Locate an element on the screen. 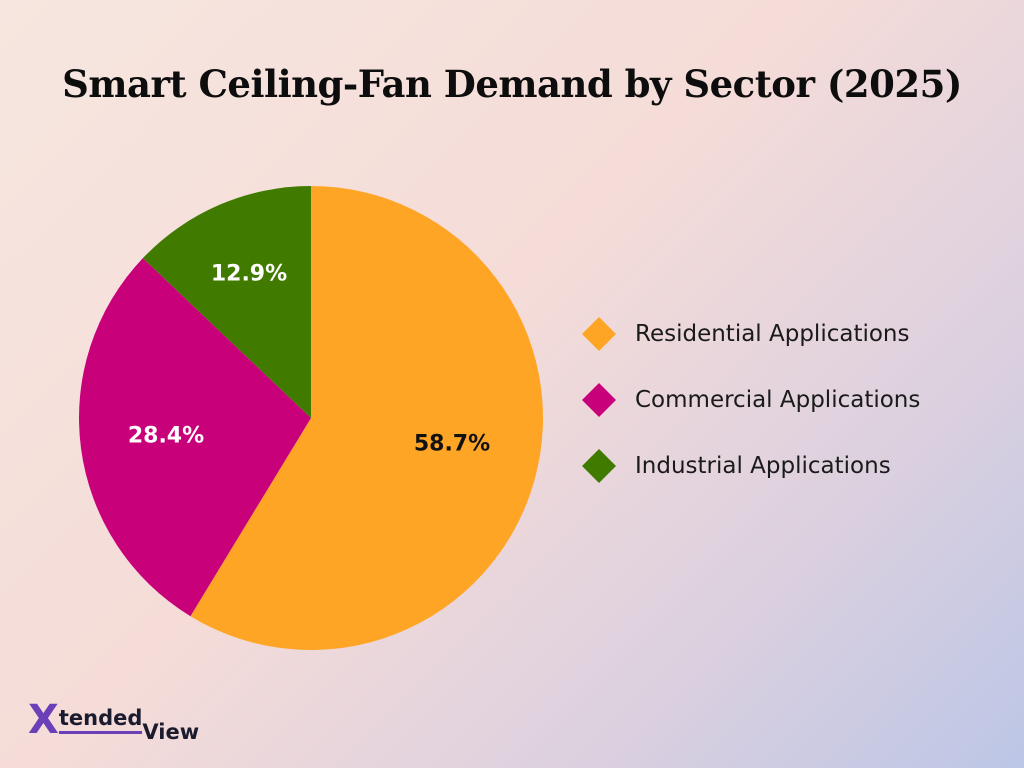 This screenshot has width=1024, height=768. pie-slice-industrial is located at coordinates (226, 302).